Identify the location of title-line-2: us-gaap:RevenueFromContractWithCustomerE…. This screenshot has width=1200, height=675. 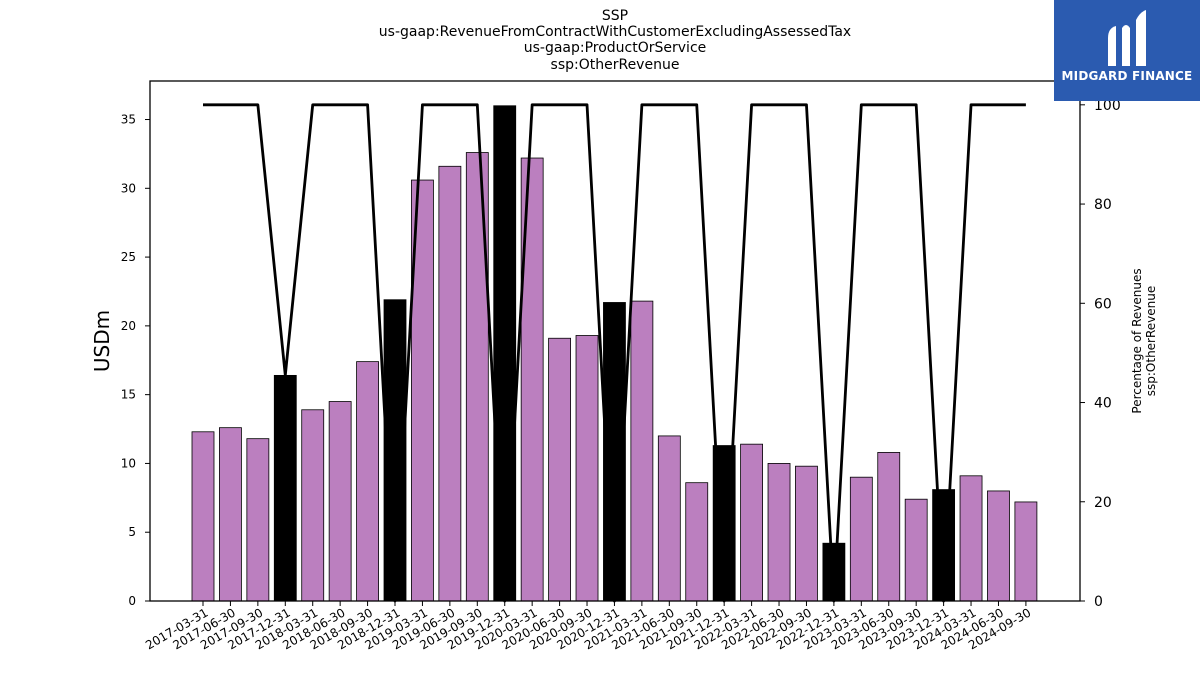
(615, 32).